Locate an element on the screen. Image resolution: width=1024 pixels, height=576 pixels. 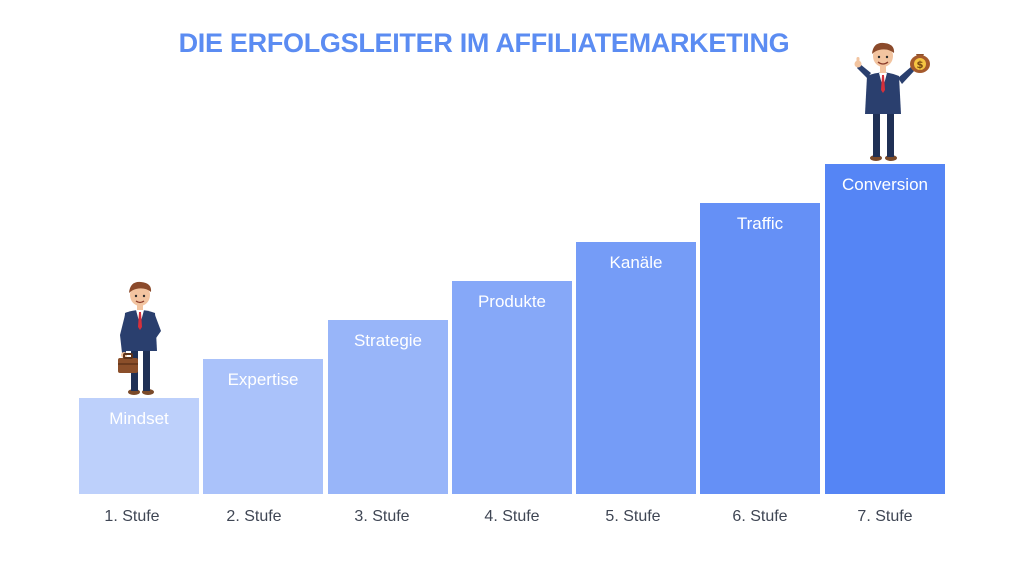
dollar-sign-icon: $ is located at coordinates (920, 65).